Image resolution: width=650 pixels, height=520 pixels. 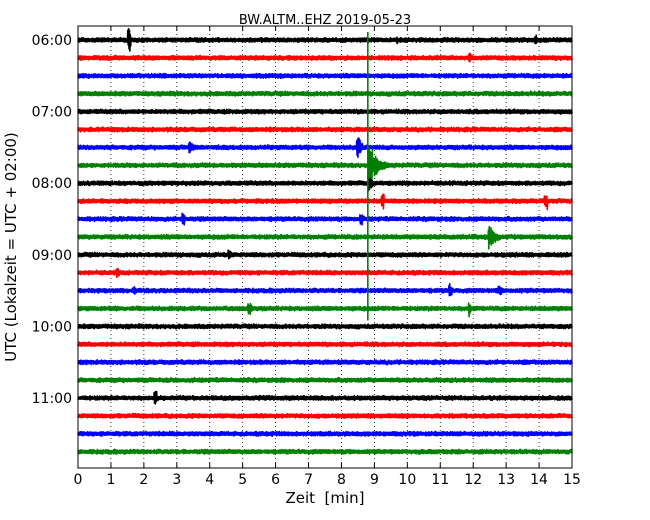 I want to click on x-tick-label: 8, so click(x=341, y=480).